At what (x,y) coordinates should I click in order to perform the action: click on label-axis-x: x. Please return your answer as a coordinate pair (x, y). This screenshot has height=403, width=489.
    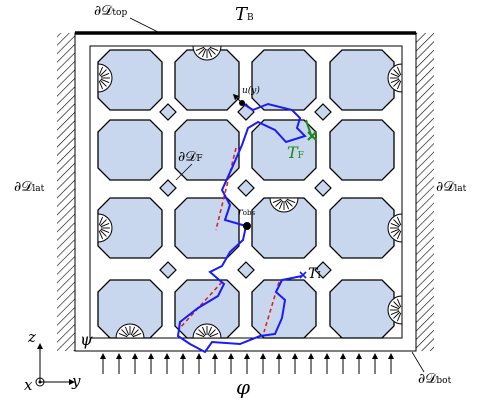
    Looking at the image, I should click on (28, 385).